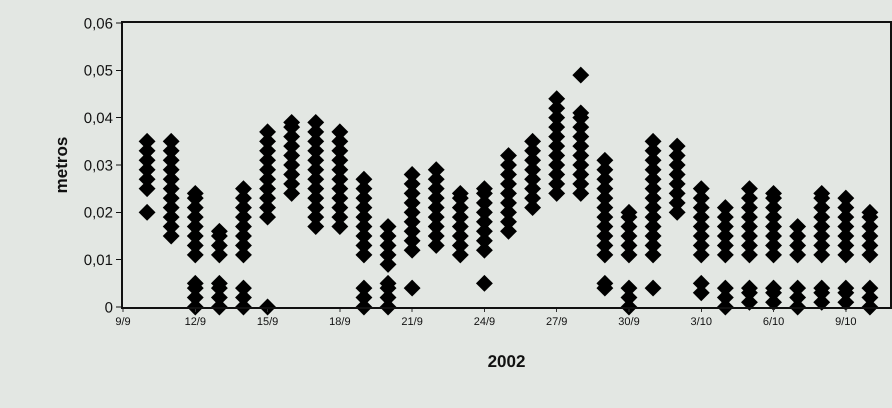 The height and width of the screenshot is (408, 892). What do you see at coordinates (701, 322) in the screenshot?
I see `x-tick-label: 3/10` at bounding box center [701, 322].